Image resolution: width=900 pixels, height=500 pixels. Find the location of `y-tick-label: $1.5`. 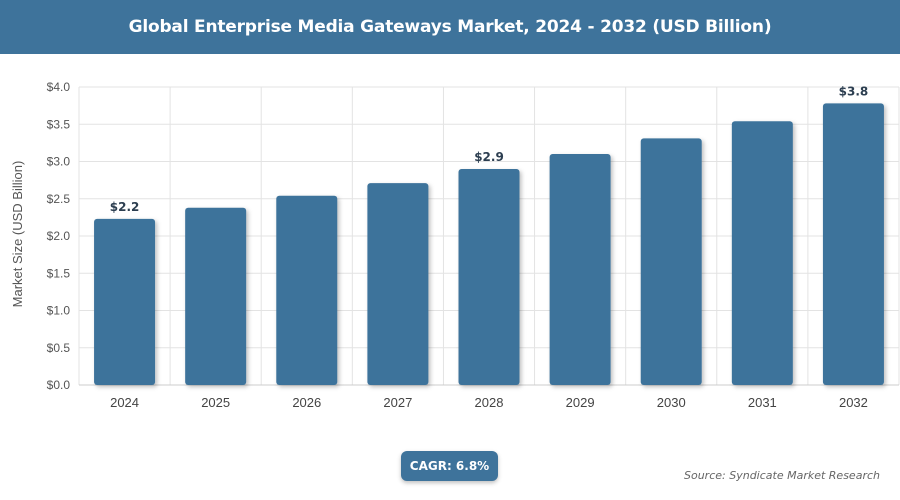

y-tick-label: $1.5 is located at coordinates (59, 273).